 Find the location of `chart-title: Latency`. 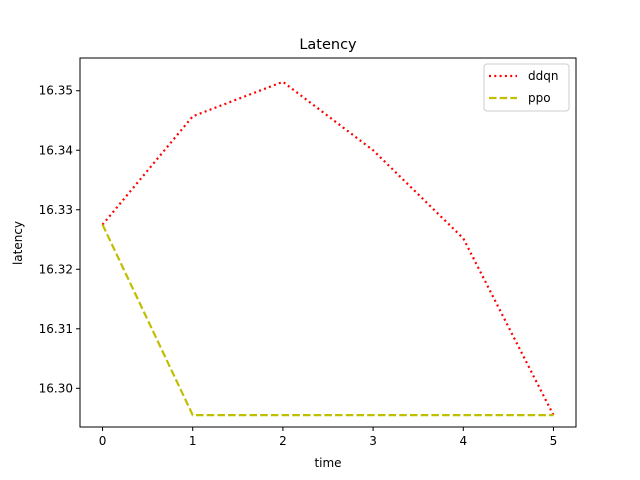

chart-title: Latency is located at coordinates (328, 45).